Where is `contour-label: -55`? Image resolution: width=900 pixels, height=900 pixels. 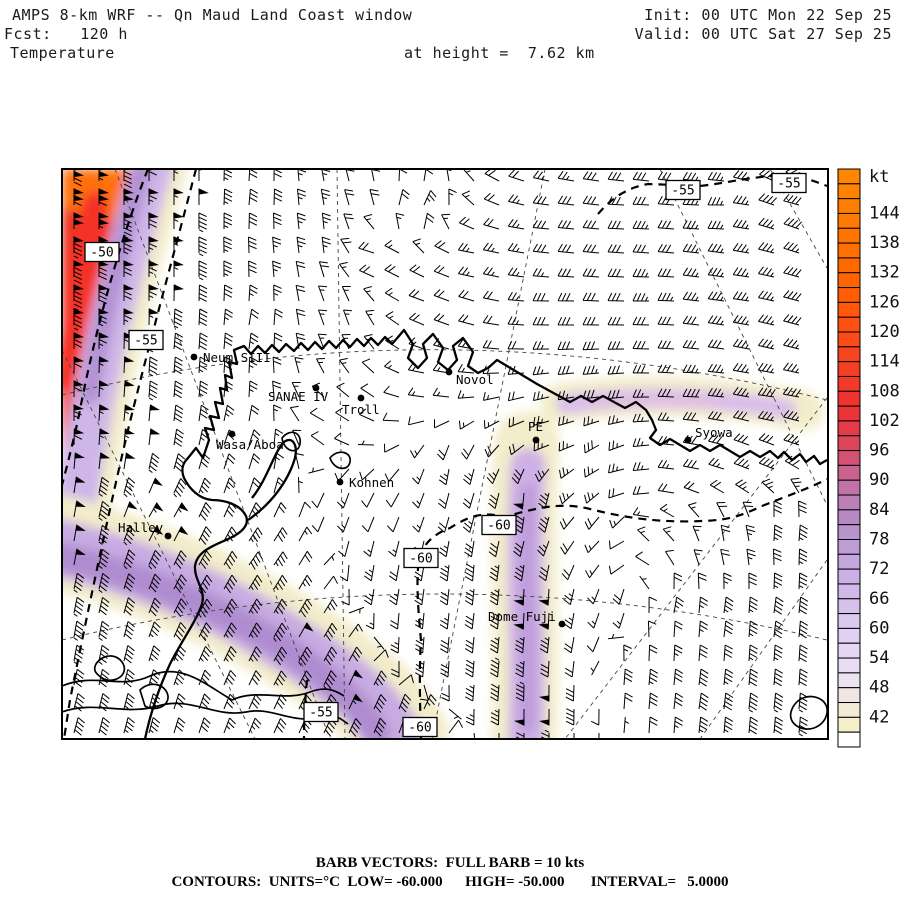
contour-label: -55 is located at coordinates (788, 184).